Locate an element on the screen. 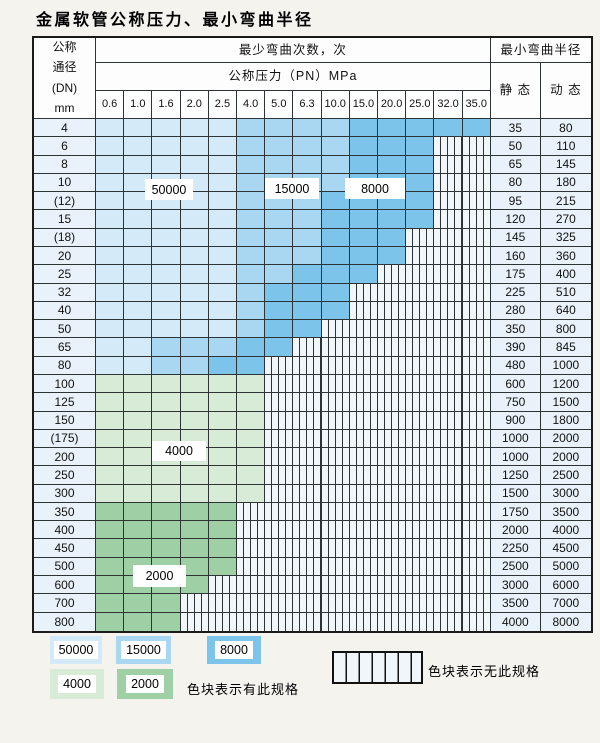 The height and width of the screenshot is (743, 600). zone-value-label: 2000 is located at coordinates (159, 576).